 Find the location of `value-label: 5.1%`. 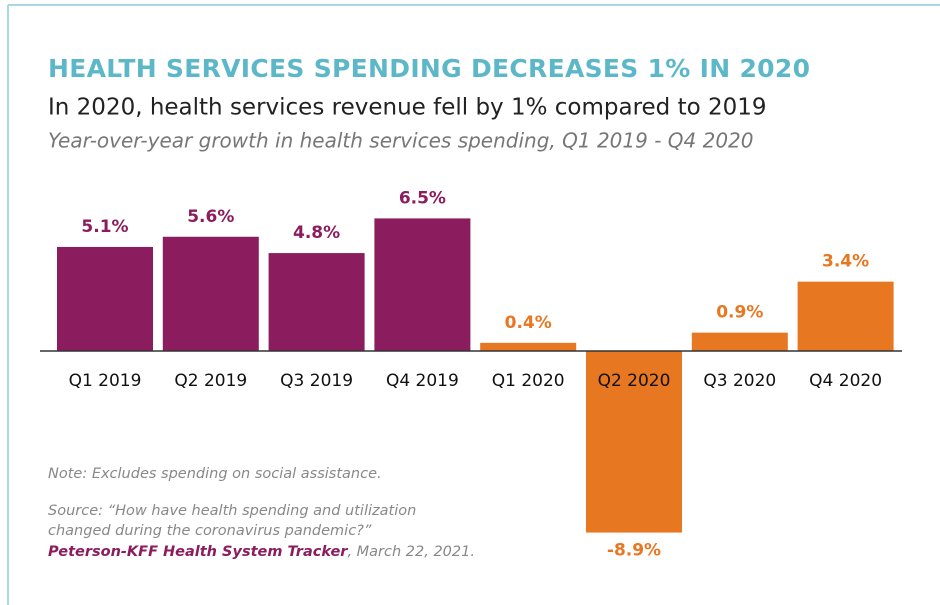

value-label: 5.1% is located at coordinates (104, 227).